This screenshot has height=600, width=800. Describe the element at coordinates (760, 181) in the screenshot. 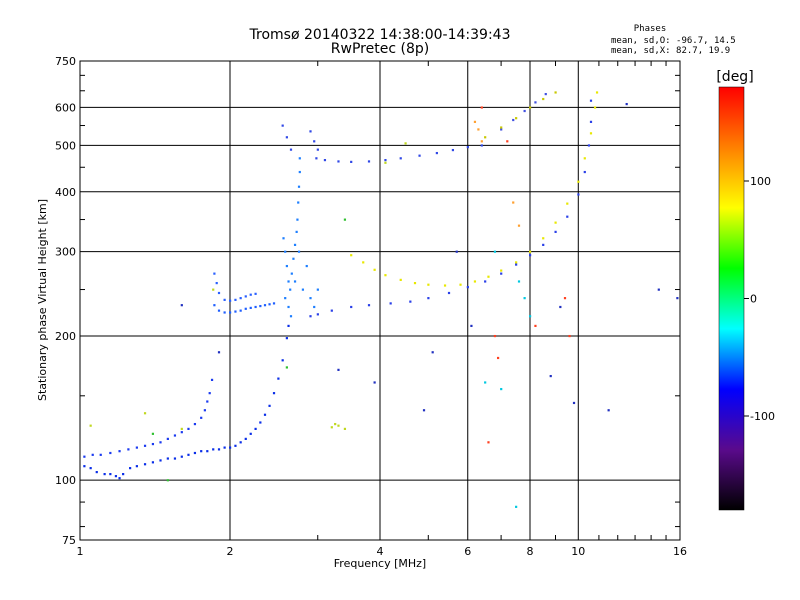

I see `colorbar-tick-label: 100` at that location.